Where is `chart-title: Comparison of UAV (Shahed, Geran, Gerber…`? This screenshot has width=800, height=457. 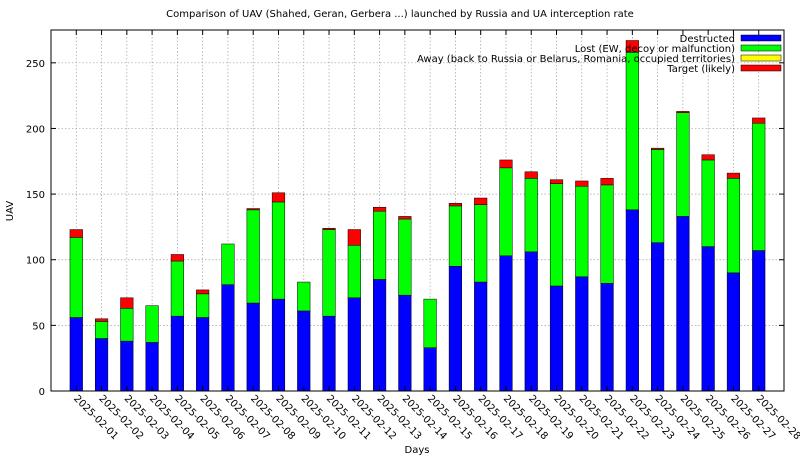
chart-title: Comparison of UAV (Shahed, Geran, Gerber… is located at coordinates (400, 14).